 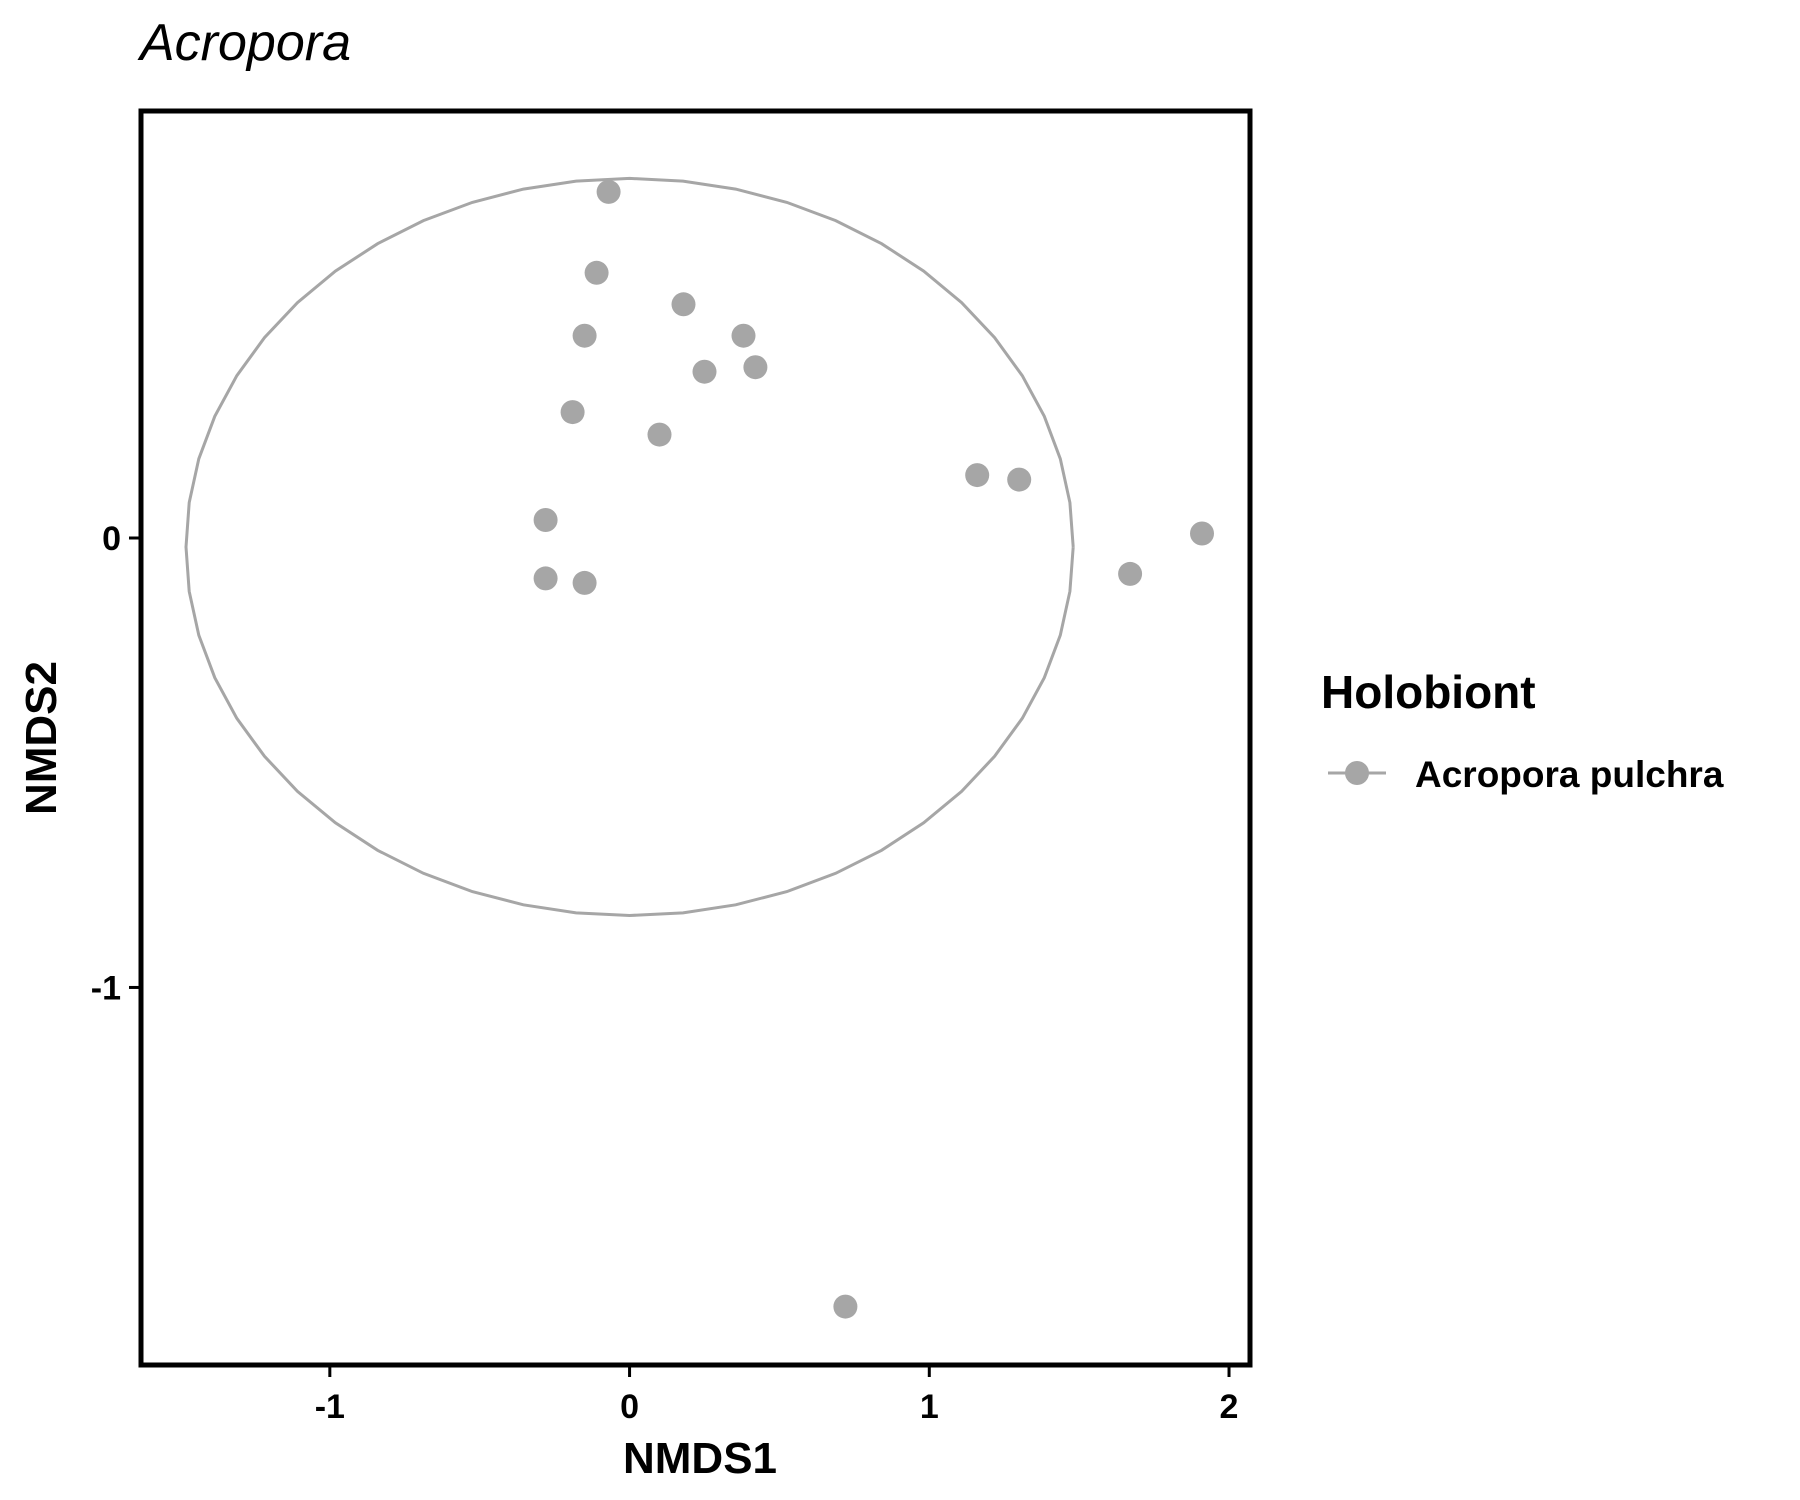 What do you see at coordinates (1569, 774) in the screenshot?
I see `legend-label: Acropora pulchra` at bounding box center [1569, 774].